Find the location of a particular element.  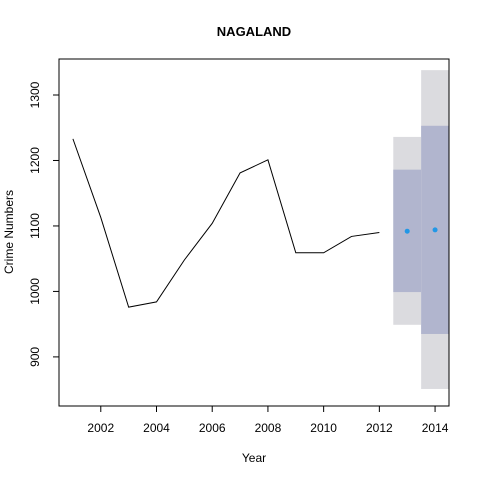

forecast-points is located at coordinates (421, 230).